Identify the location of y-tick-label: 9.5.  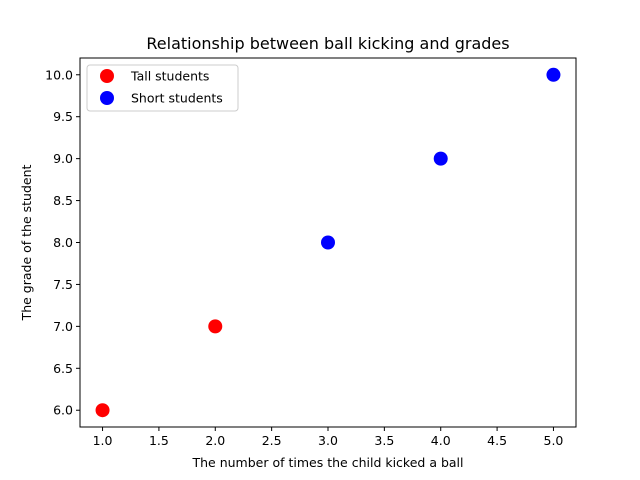
(63, 116).